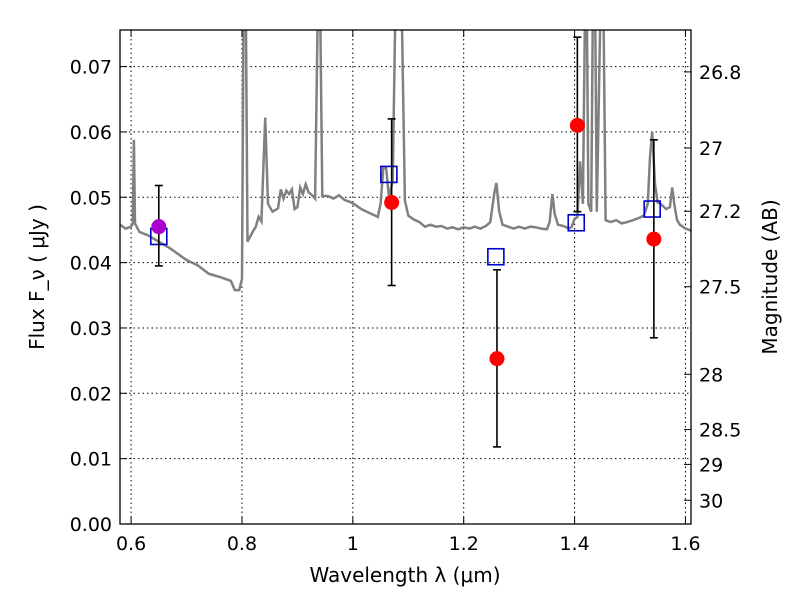  What do you see at coordinates (720, 212) in the screenshot?
I see `y2-tick-label: 27.2` at bounding box center [720, 212].